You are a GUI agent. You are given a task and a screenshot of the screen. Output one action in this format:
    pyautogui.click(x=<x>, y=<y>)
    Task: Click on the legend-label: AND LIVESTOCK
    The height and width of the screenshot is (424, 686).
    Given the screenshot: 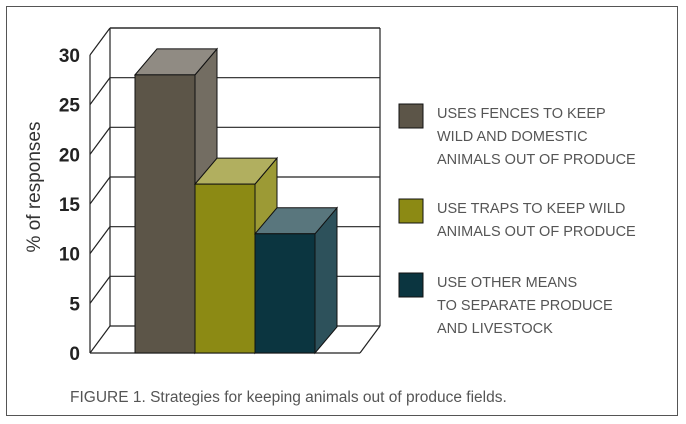 What is the action you would take?
    pyautogui.click(x=495, y=329)
    